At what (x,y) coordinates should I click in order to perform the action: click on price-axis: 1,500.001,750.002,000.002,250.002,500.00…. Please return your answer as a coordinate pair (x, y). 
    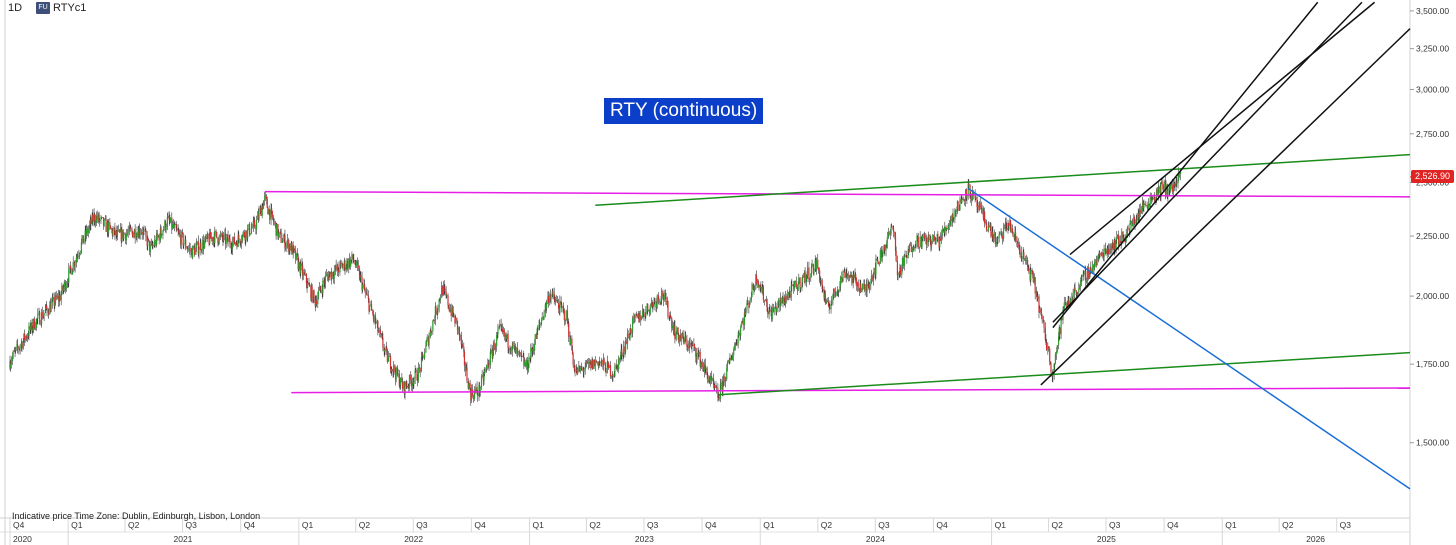
    Looking at the image, I should click on (1429, 227).